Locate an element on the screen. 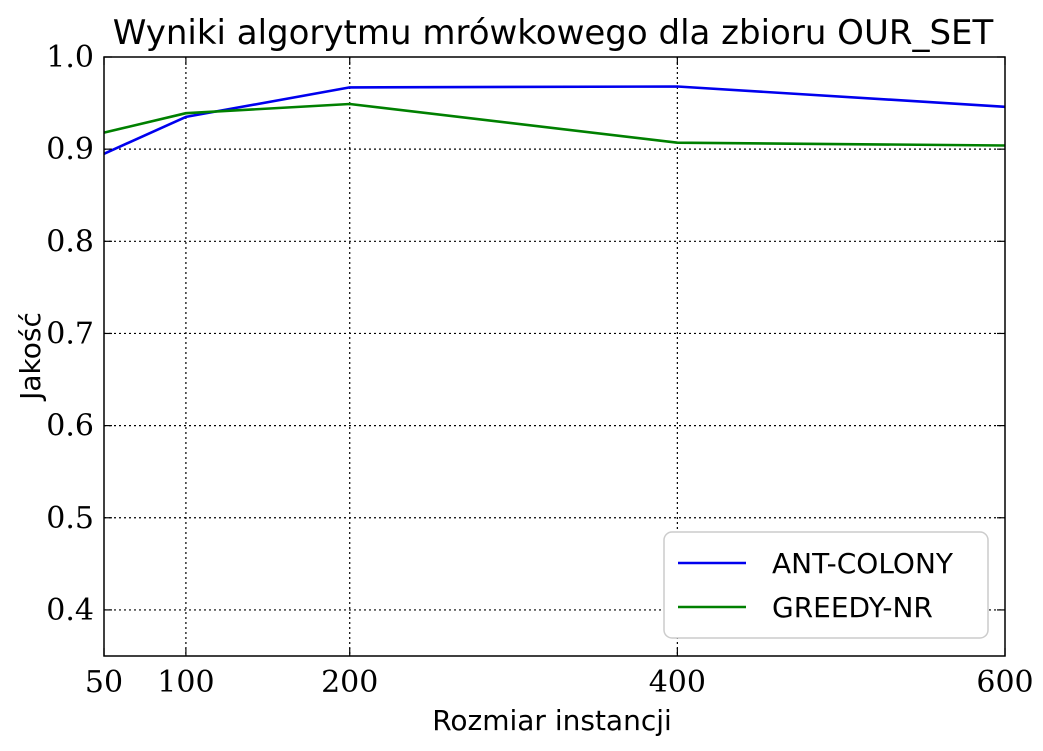 The width and height of the screenshot is (1043, 751). x-tick-label: 100 is located at coordinates (185, 682).